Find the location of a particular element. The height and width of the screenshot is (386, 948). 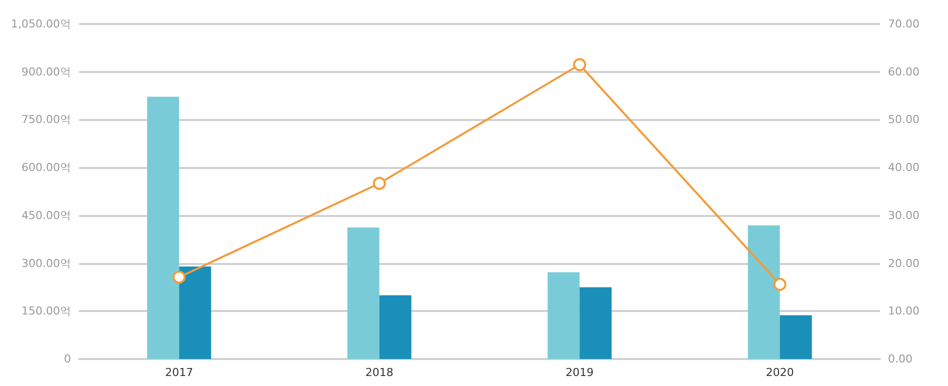

y2-tick-label: 60.00 is located at coordinates (904, 71).